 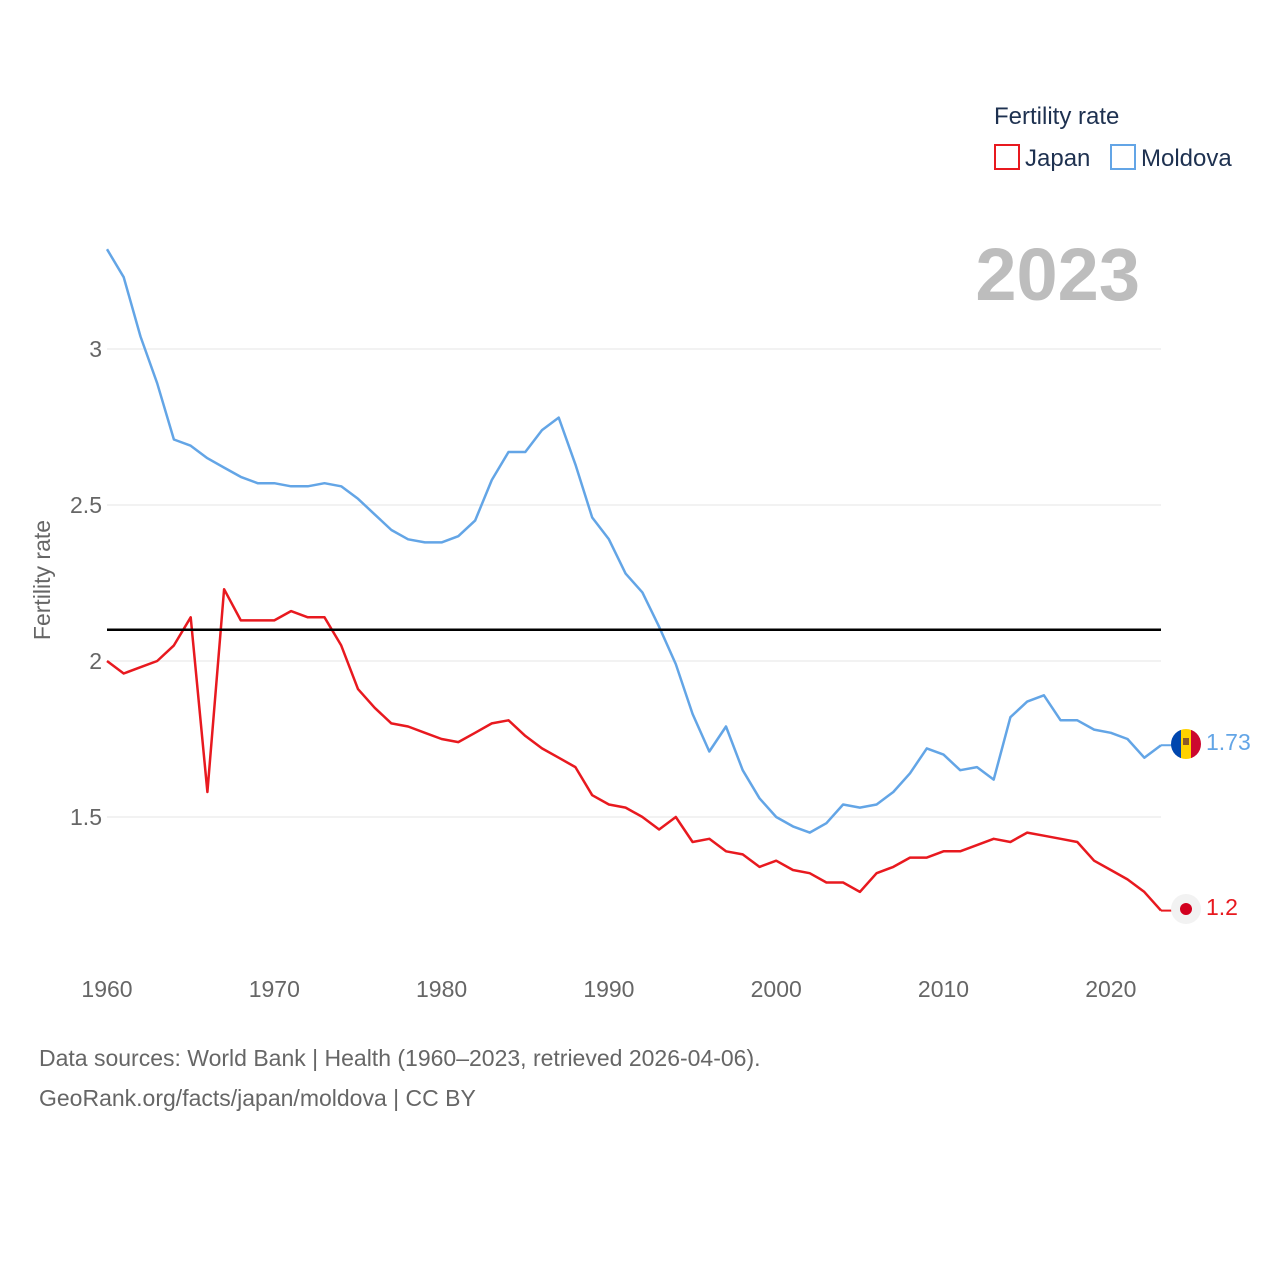 I want to click on x-tick-label: 1960, so click(x=106, y=989).